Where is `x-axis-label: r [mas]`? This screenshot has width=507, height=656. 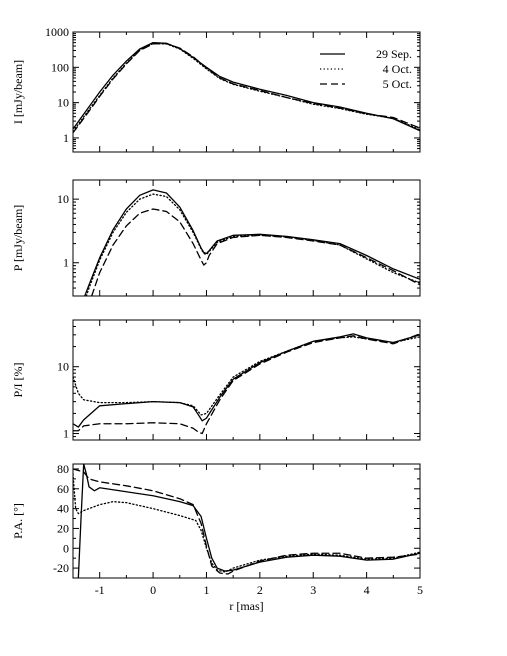 x-axis-label: r [mas] is located at coordinates (246, 606).